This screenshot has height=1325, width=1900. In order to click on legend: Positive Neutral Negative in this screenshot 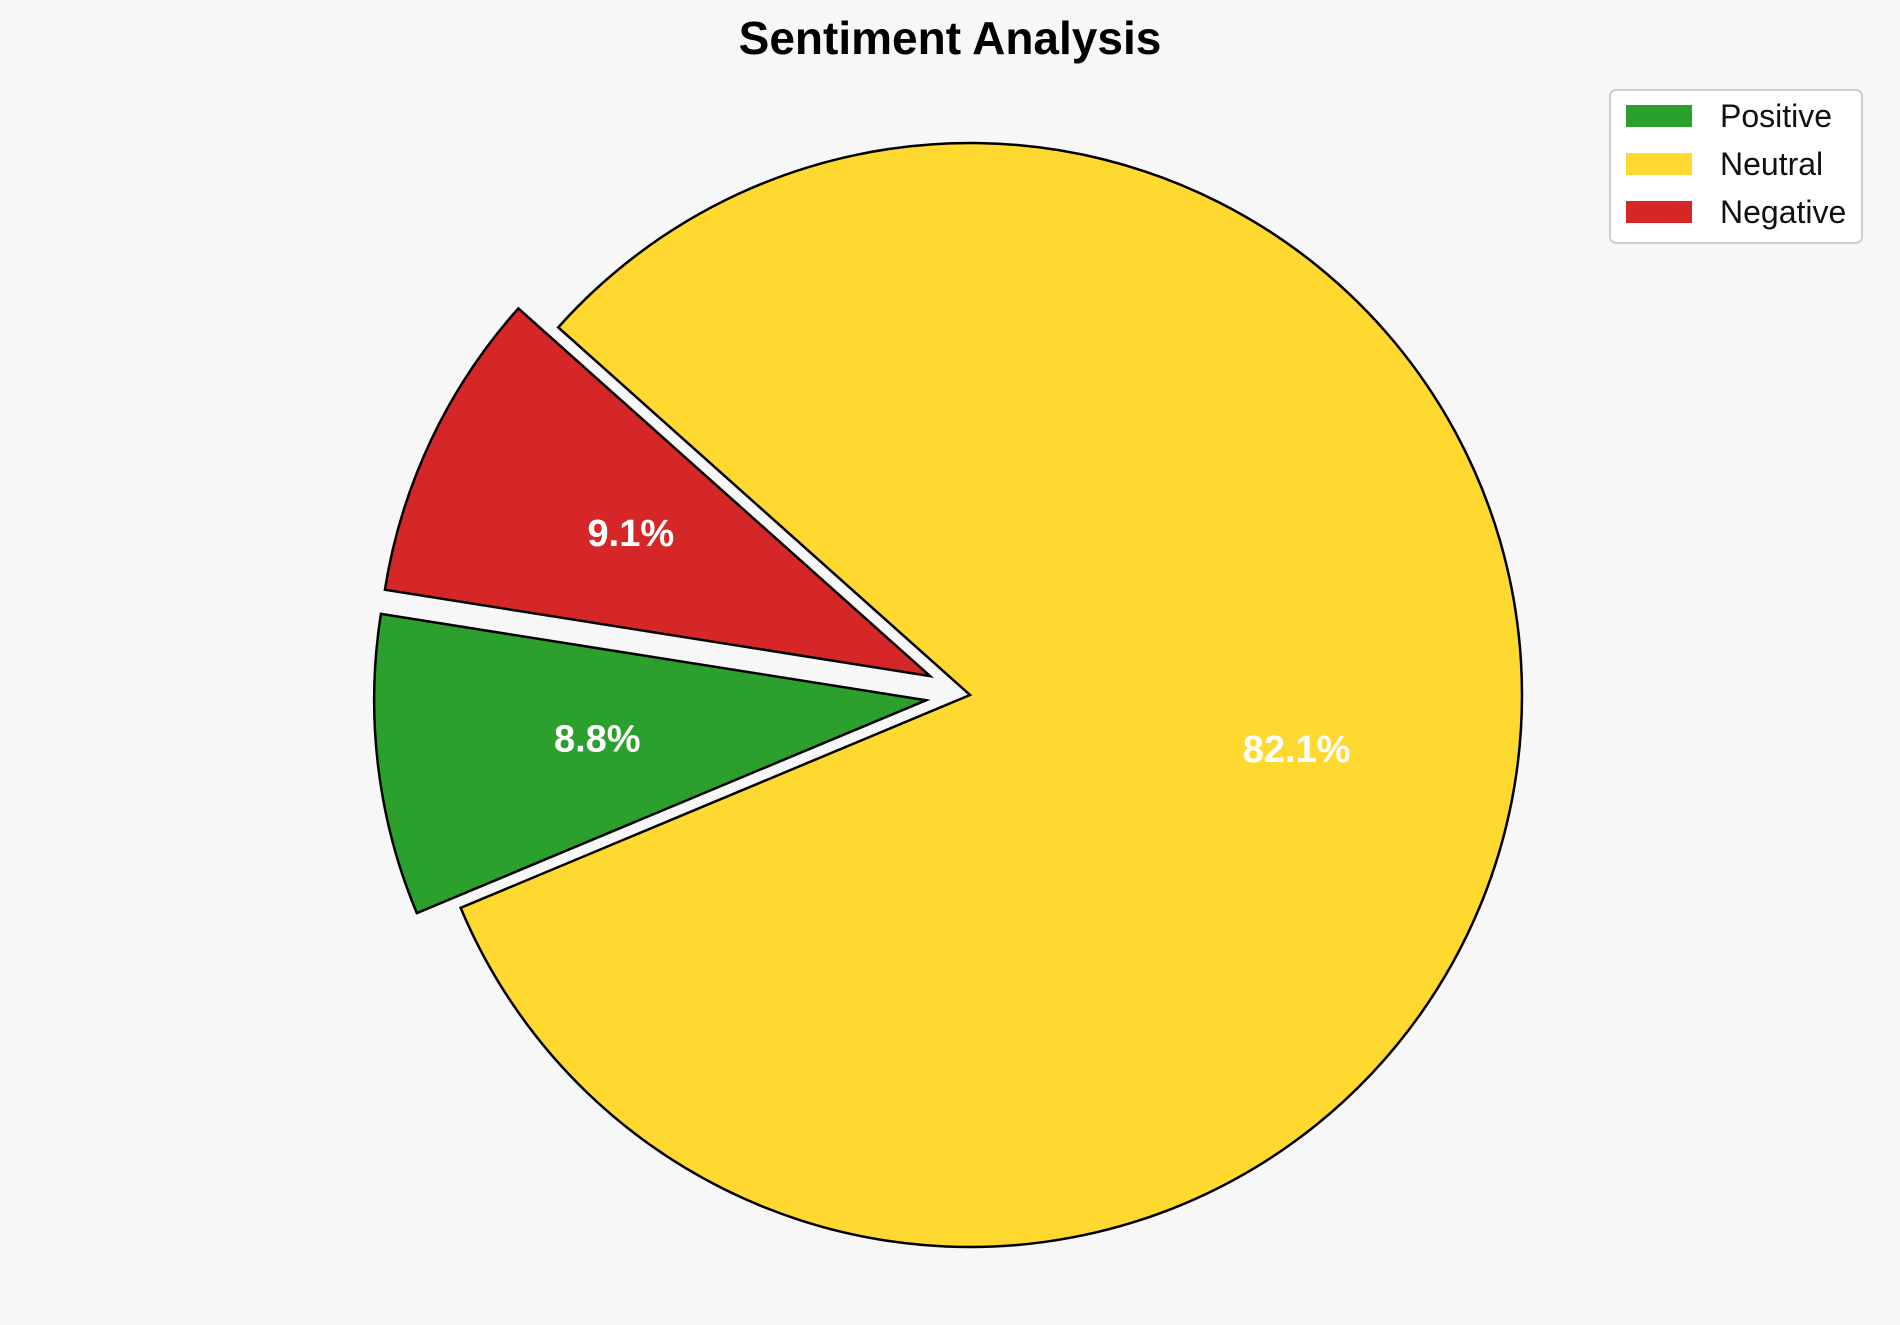, I will do `click(1736, 166)`.